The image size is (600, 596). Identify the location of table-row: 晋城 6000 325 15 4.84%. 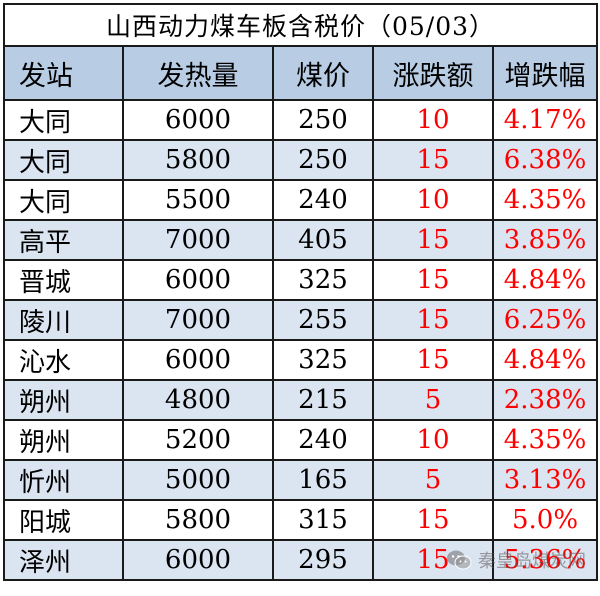
(301, 280).